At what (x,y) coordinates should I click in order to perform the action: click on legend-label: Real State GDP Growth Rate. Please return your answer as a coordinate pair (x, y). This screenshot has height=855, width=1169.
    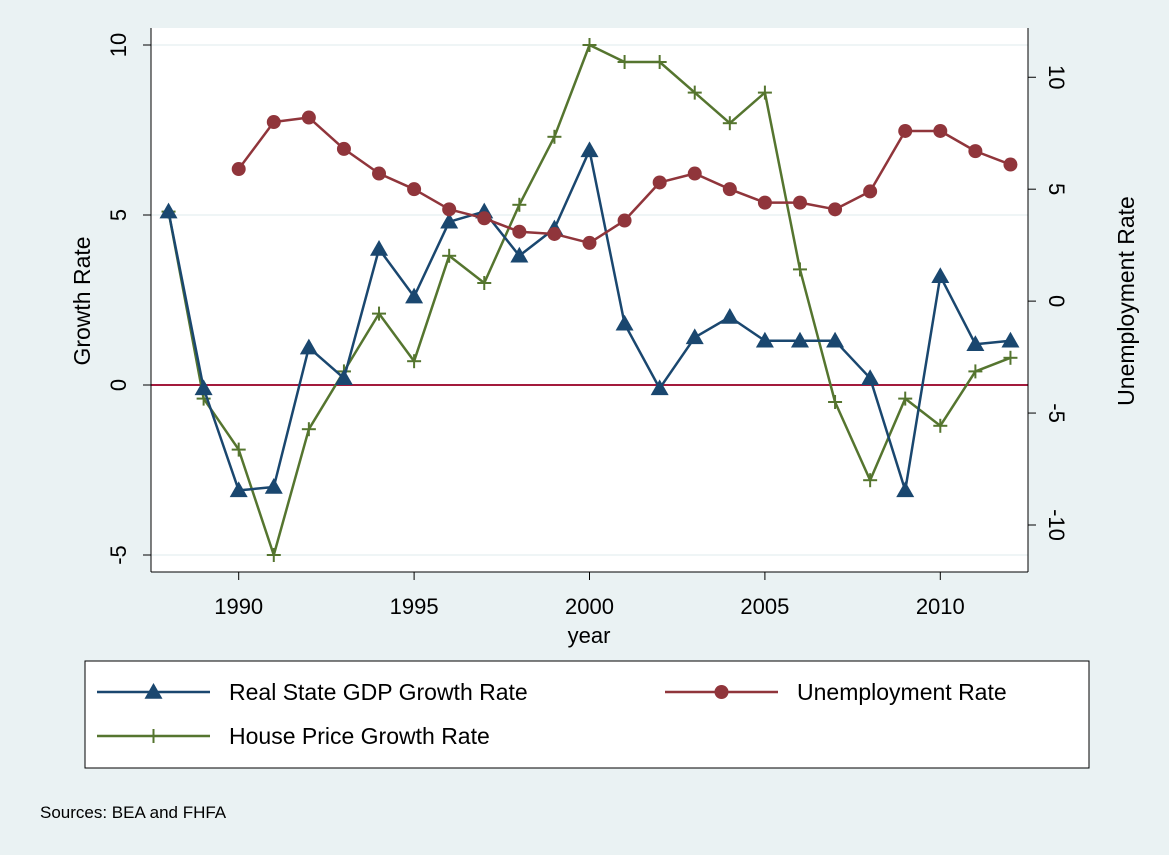
    Looking at the image, I should click on (378, 692).